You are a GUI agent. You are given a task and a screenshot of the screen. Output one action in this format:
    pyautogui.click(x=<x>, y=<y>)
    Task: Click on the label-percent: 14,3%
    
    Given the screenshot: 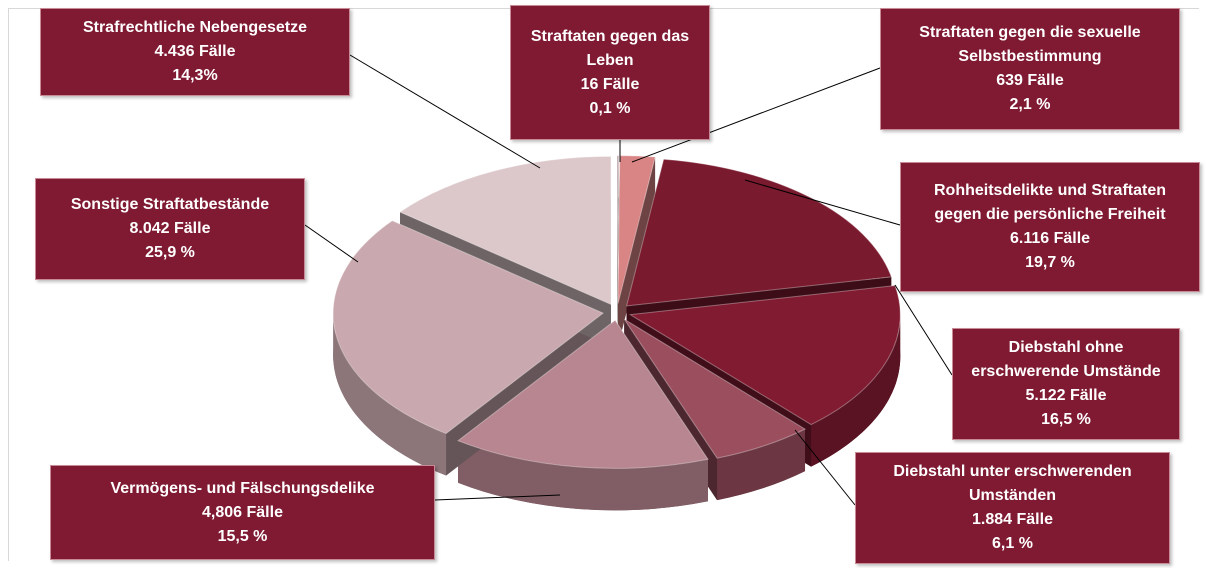 What is the action you would take?
    pyautogui.click(x=195, y=75)
    